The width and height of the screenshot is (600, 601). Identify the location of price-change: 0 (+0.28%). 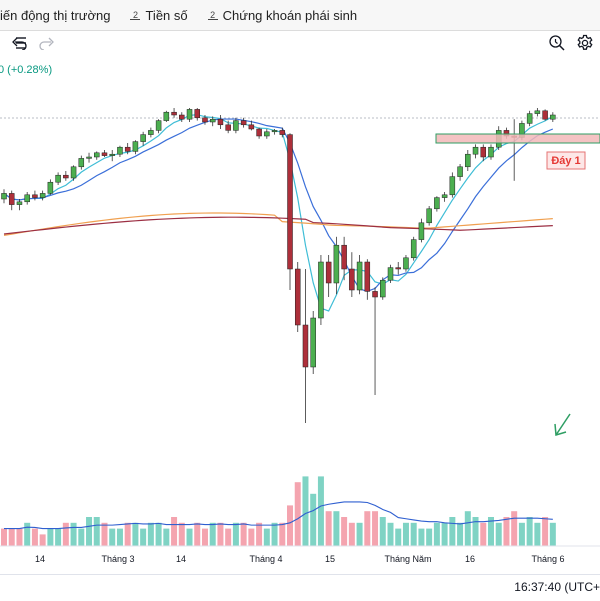
(26, 70).